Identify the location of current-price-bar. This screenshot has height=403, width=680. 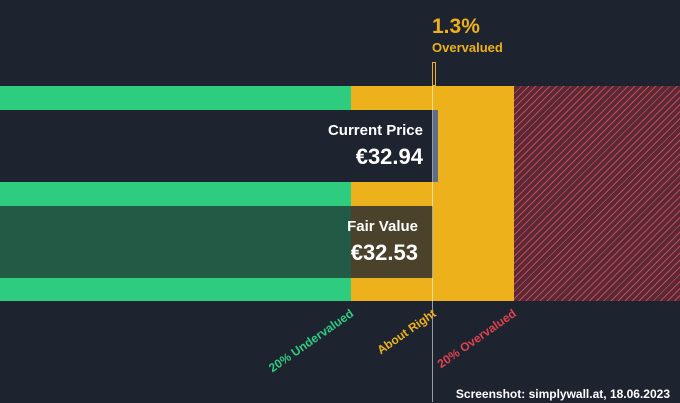
(219, 146).